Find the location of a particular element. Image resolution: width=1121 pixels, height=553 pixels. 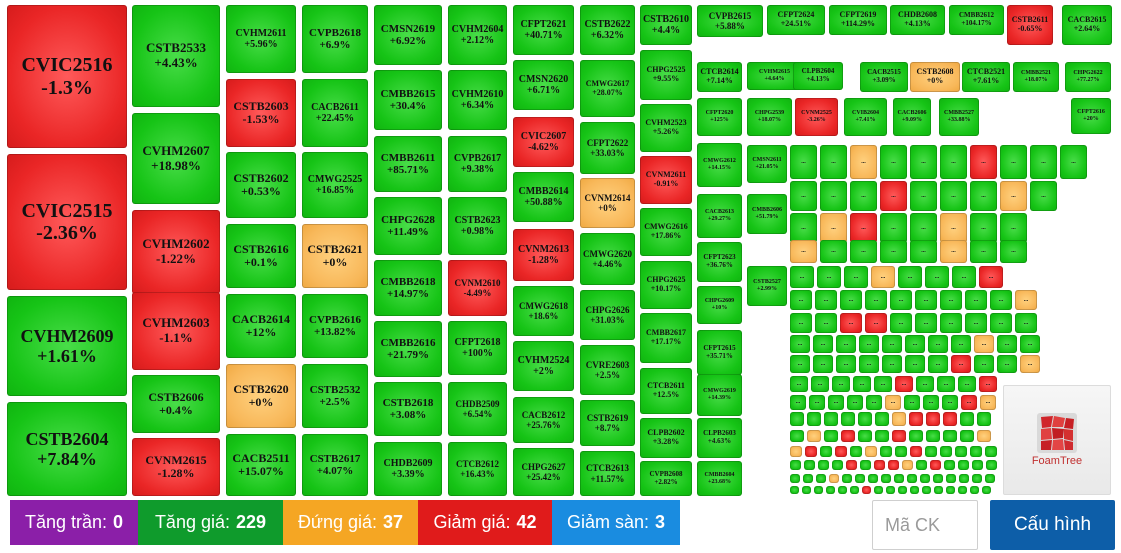

stock-tile-clpb2603: CLPB2603 +4.63% is located at coordinates (719, 438).